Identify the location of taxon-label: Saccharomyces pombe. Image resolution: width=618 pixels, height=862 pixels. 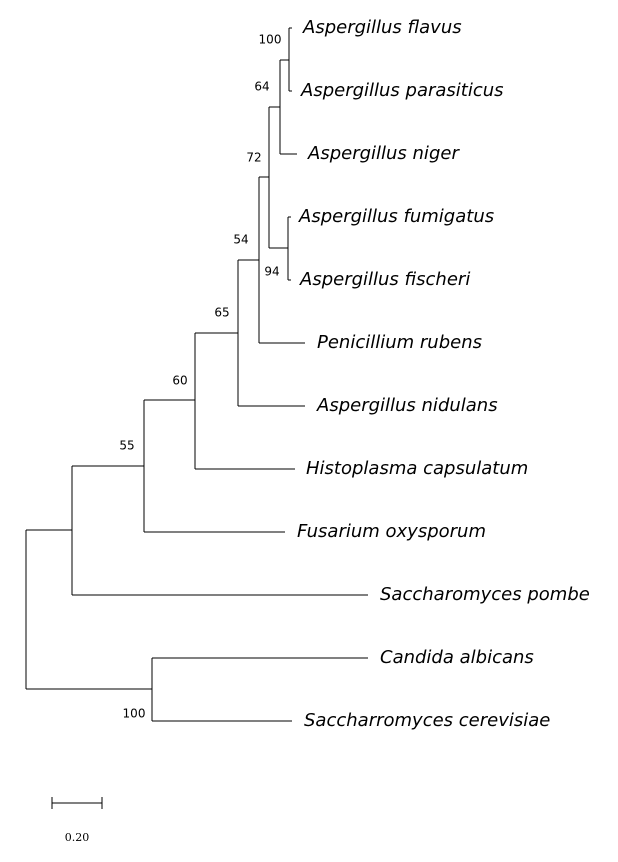
(485, 594).